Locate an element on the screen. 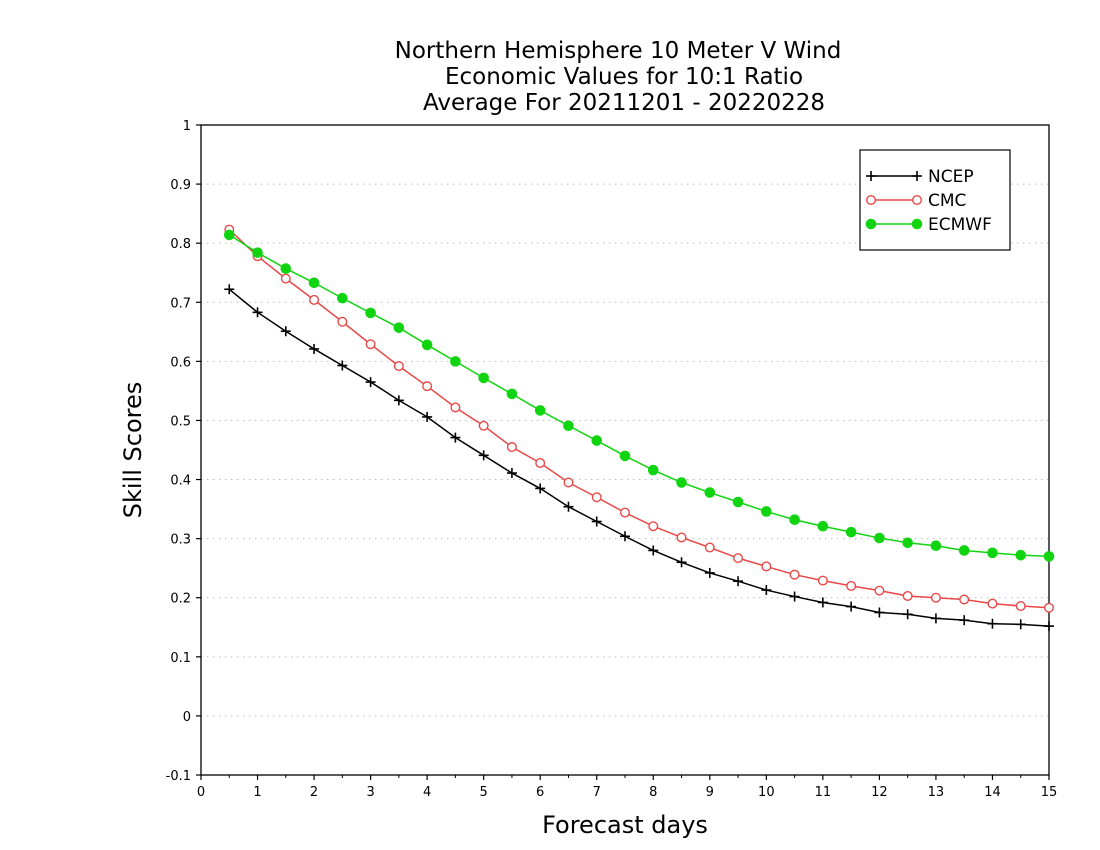 The image size is (1100, 850). x-tick-label: 1 is located at coordinates (257, 792).